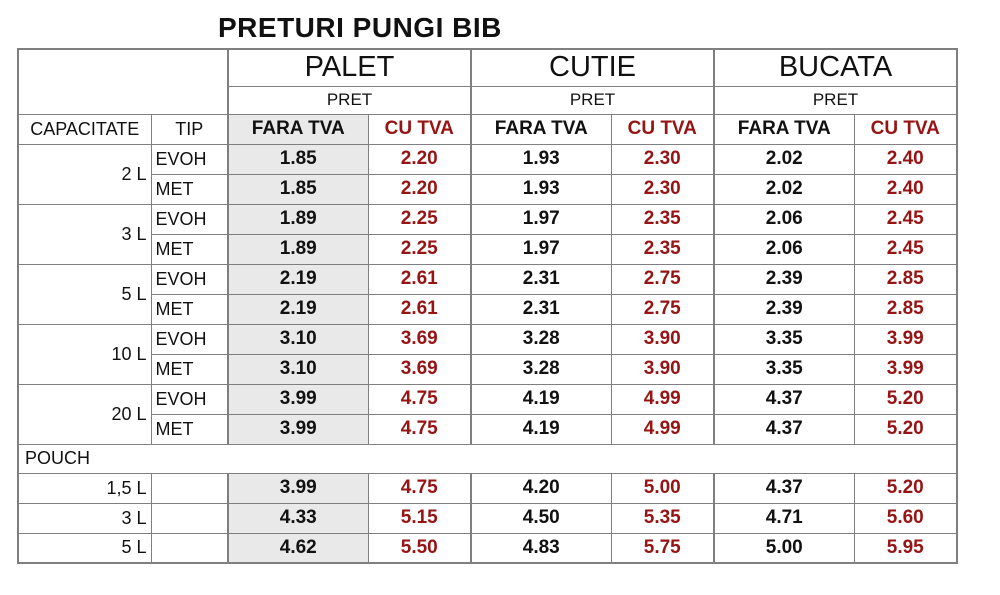  Describe the element at coordinates (541, 488) in the screenshot. I see `cutie-fara-tva-value: 4.20` at that location.